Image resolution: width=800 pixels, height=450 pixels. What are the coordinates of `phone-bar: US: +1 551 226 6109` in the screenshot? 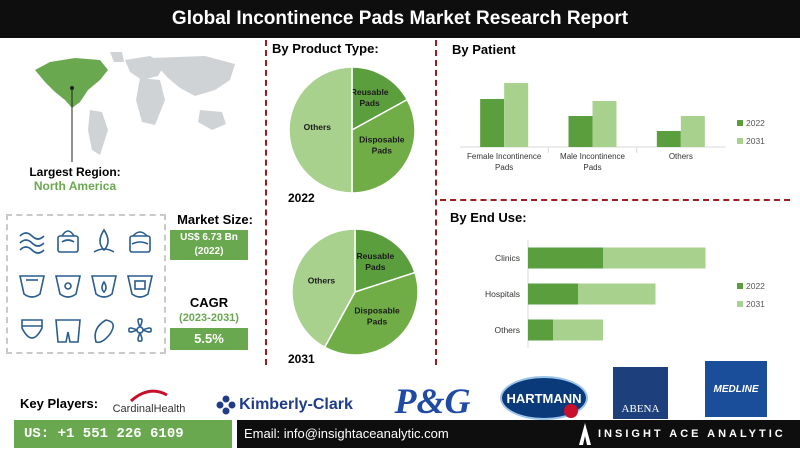 It's located at (123, 434).